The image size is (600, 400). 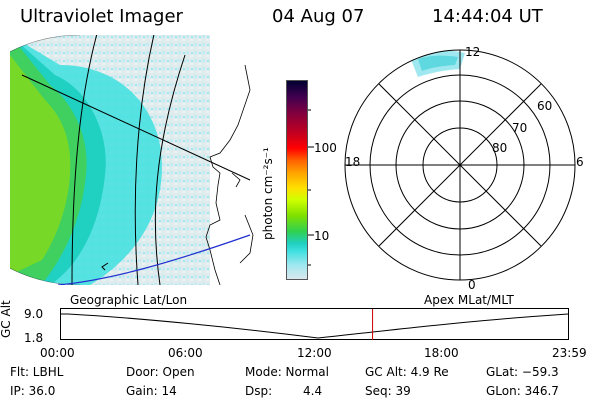 What do you see at coordinates (487, 16) in the screenshot?
I see `time-label: 14:44:04 UT` at bounding box center [487, 16].